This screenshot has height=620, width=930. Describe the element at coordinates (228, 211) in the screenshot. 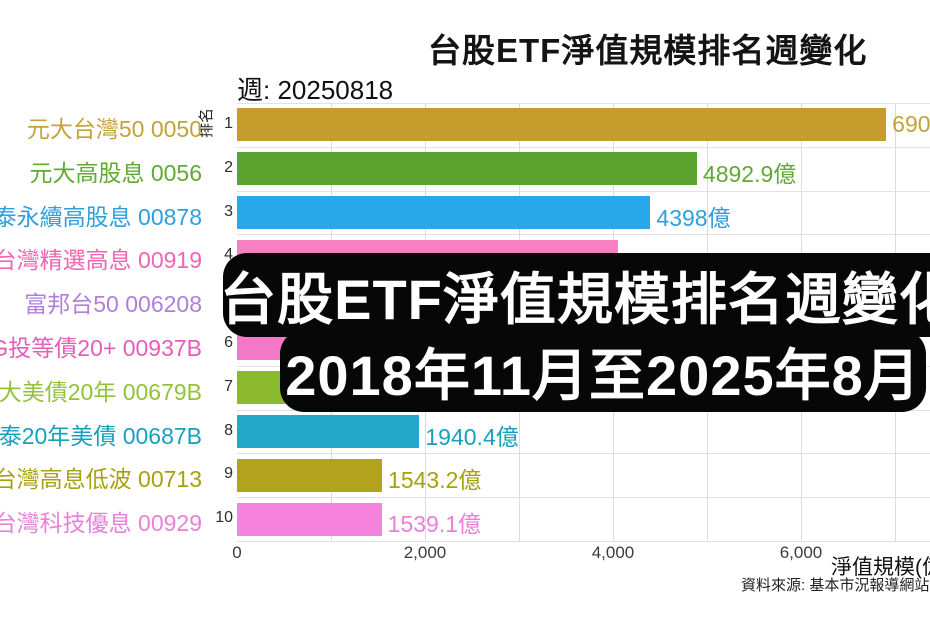

I see `rank-number: 3` at that location.